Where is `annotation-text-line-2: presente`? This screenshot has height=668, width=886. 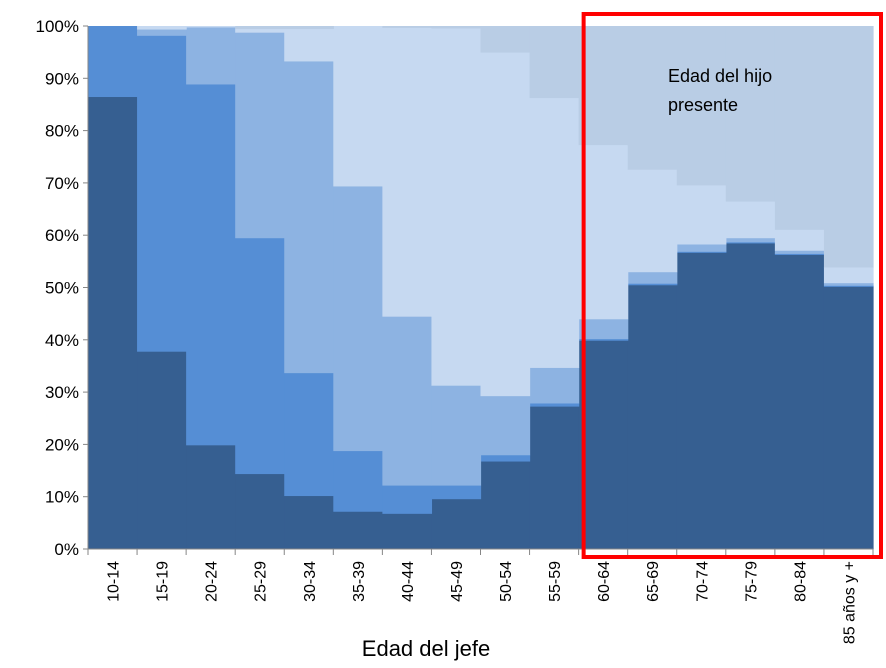
annotation-text-line-2: presente is located at coordinates (703, 105).